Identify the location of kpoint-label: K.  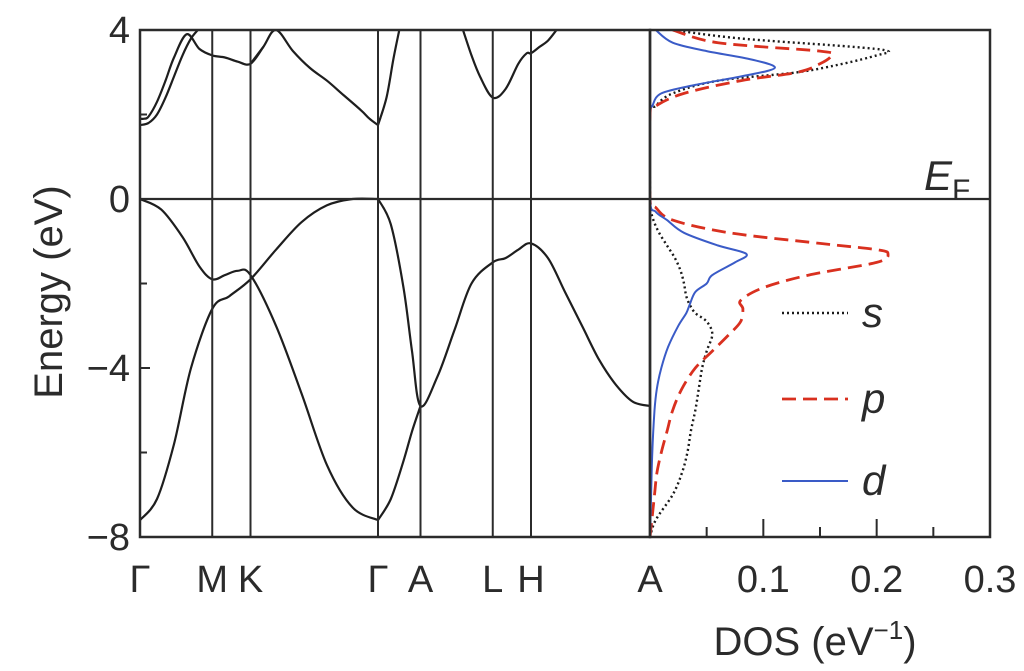
(250, 580).